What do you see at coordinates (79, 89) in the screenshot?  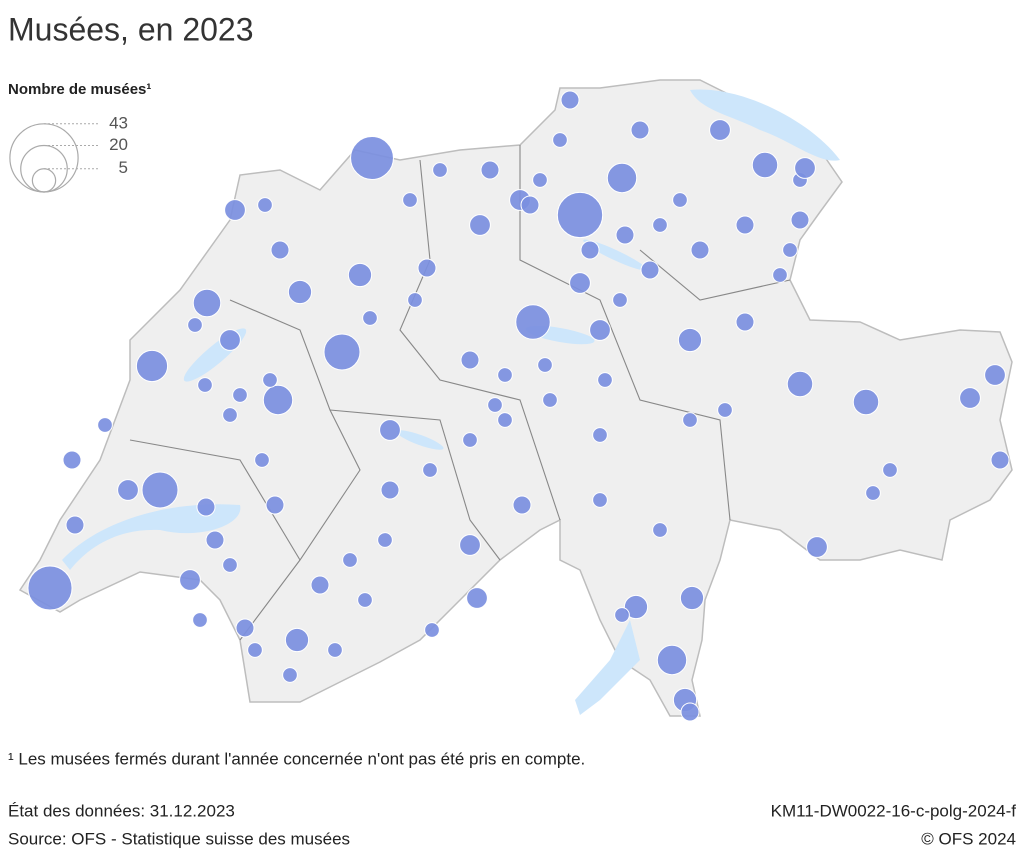 I see `legend-title: Nombre de musées¹` at bounding box center [79, 89].